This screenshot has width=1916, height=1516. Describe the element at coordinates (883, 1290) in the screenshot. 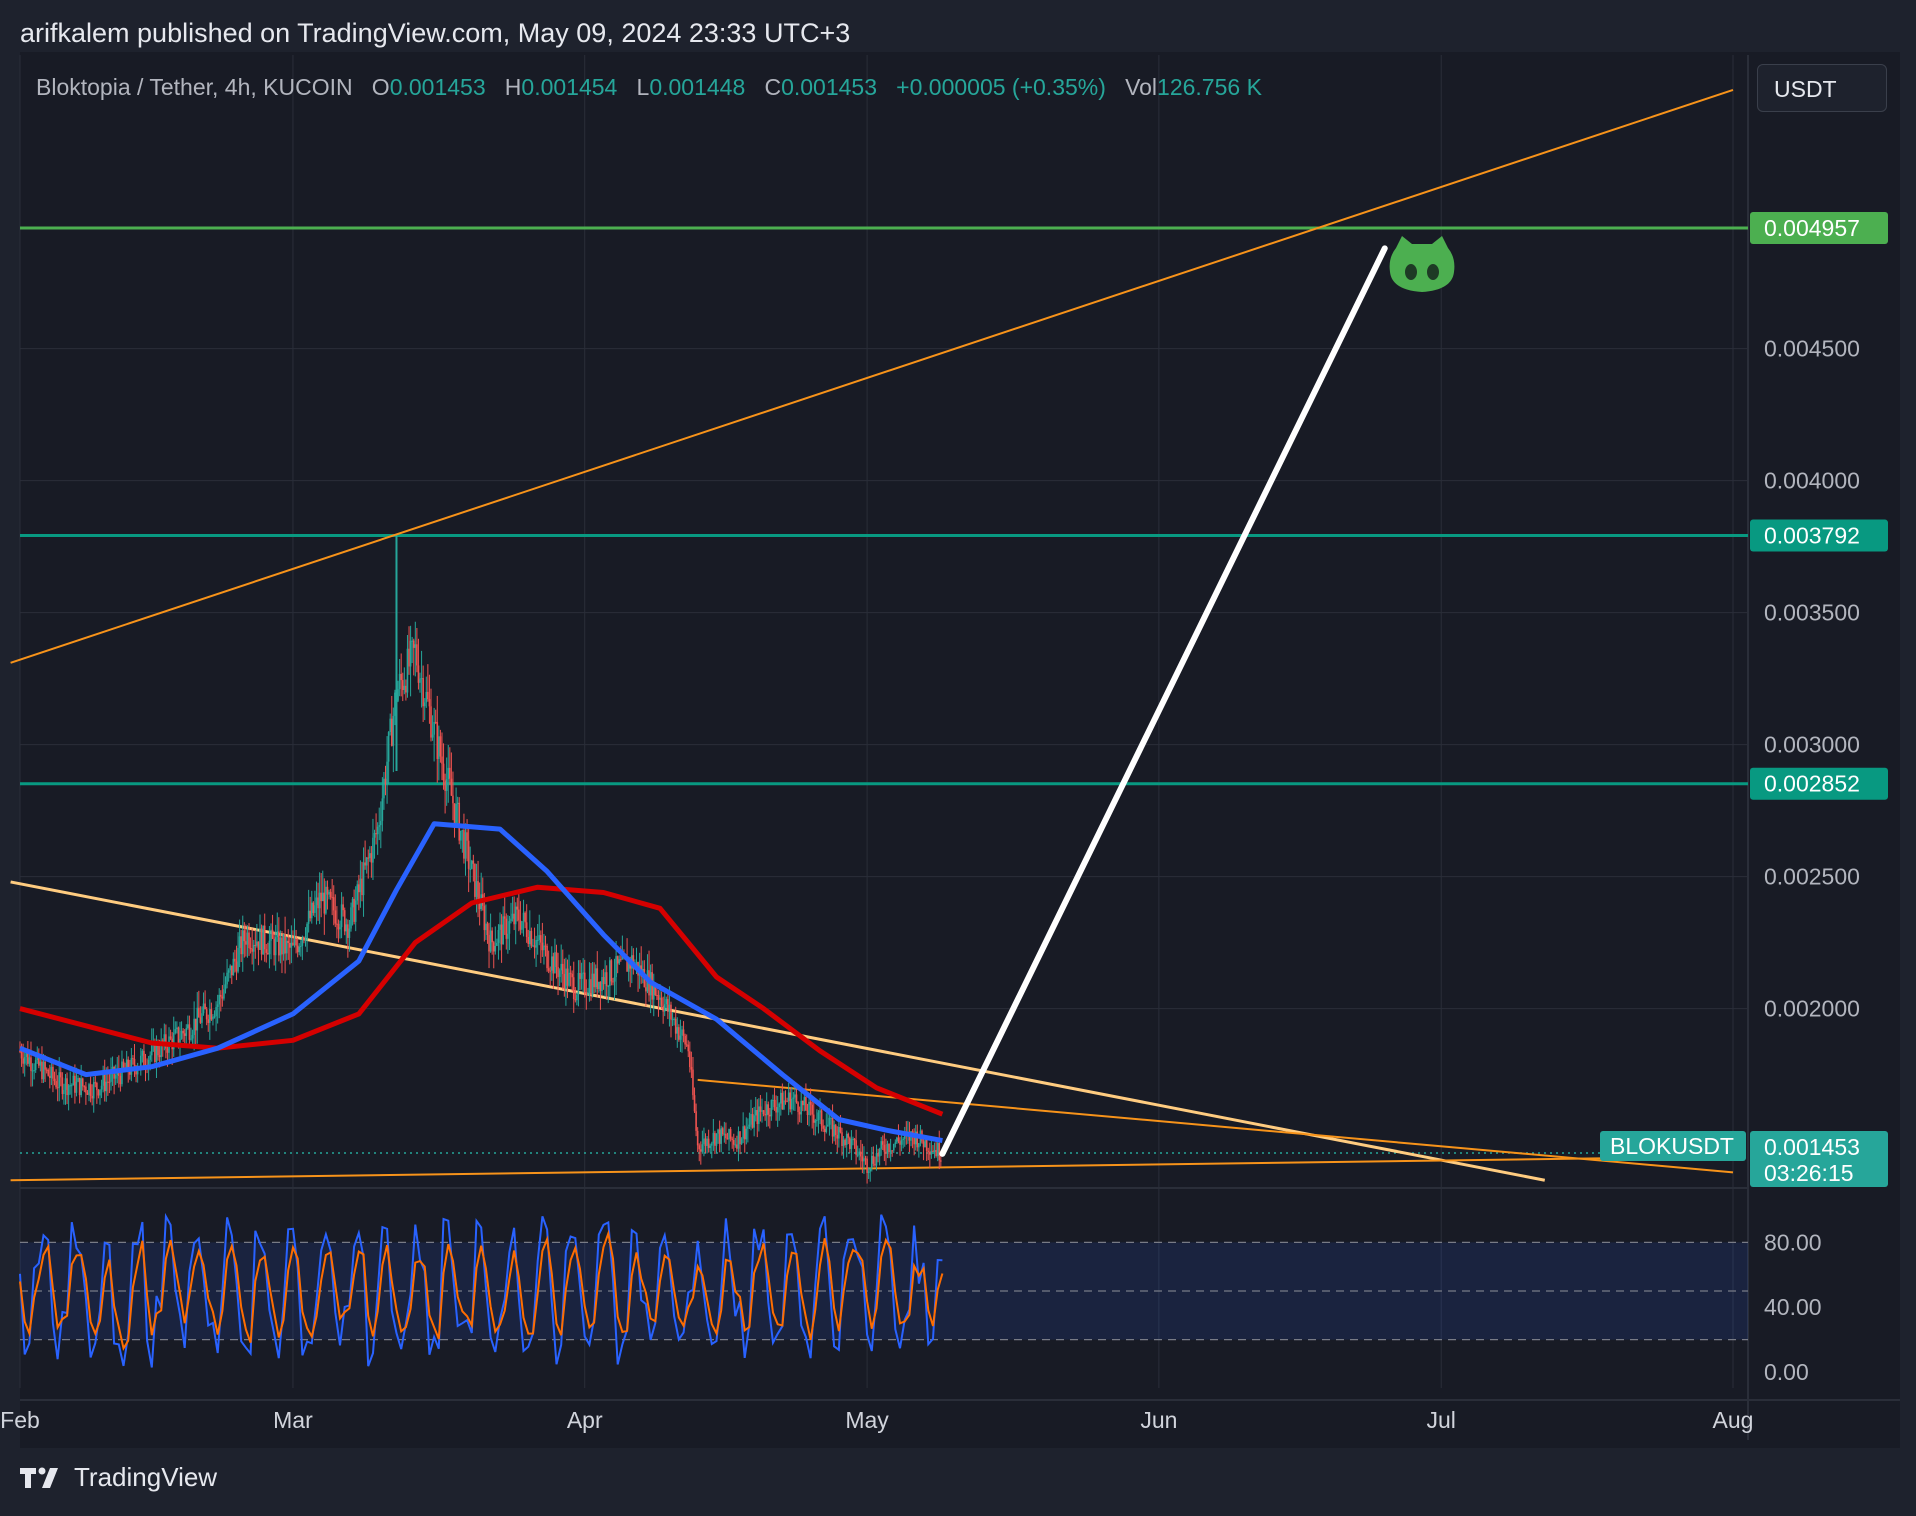

I see `stochastic-oscillator` at that location.